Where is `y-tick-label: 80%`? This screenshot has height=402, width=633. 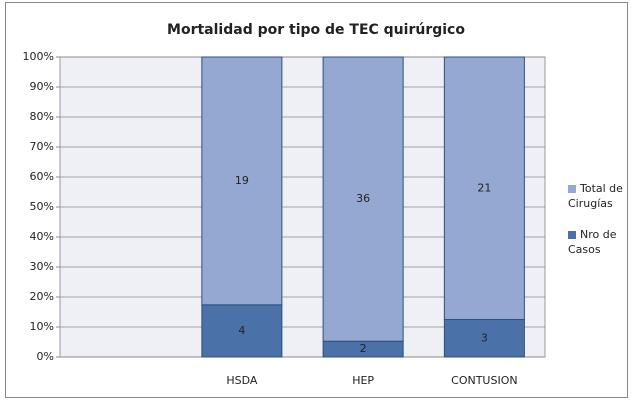 y-tick-label: 80% is located at coordinates (42, 116).